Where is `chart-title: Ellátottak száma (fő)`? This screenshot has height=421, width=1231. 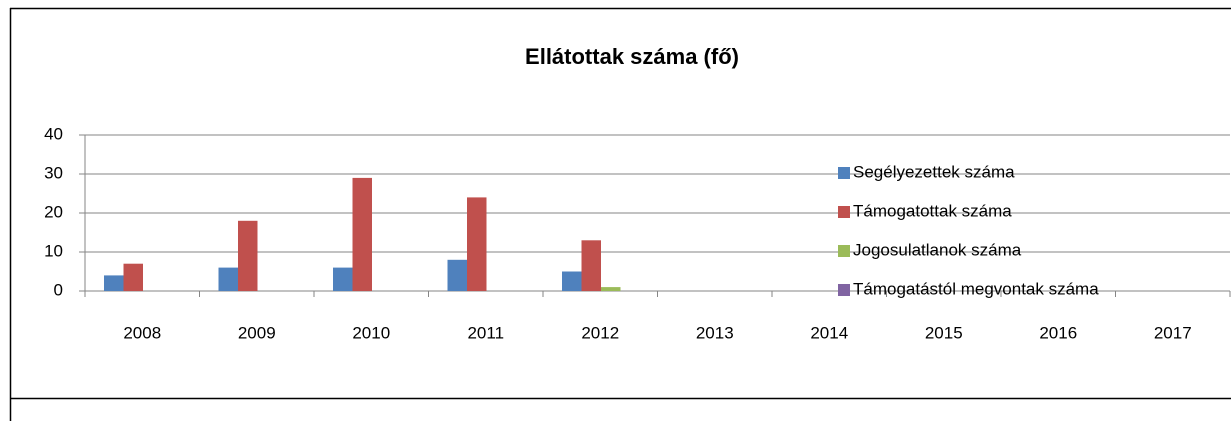 chart-title: Ellátottak száma (fő) is located at coordinates (632, 56).